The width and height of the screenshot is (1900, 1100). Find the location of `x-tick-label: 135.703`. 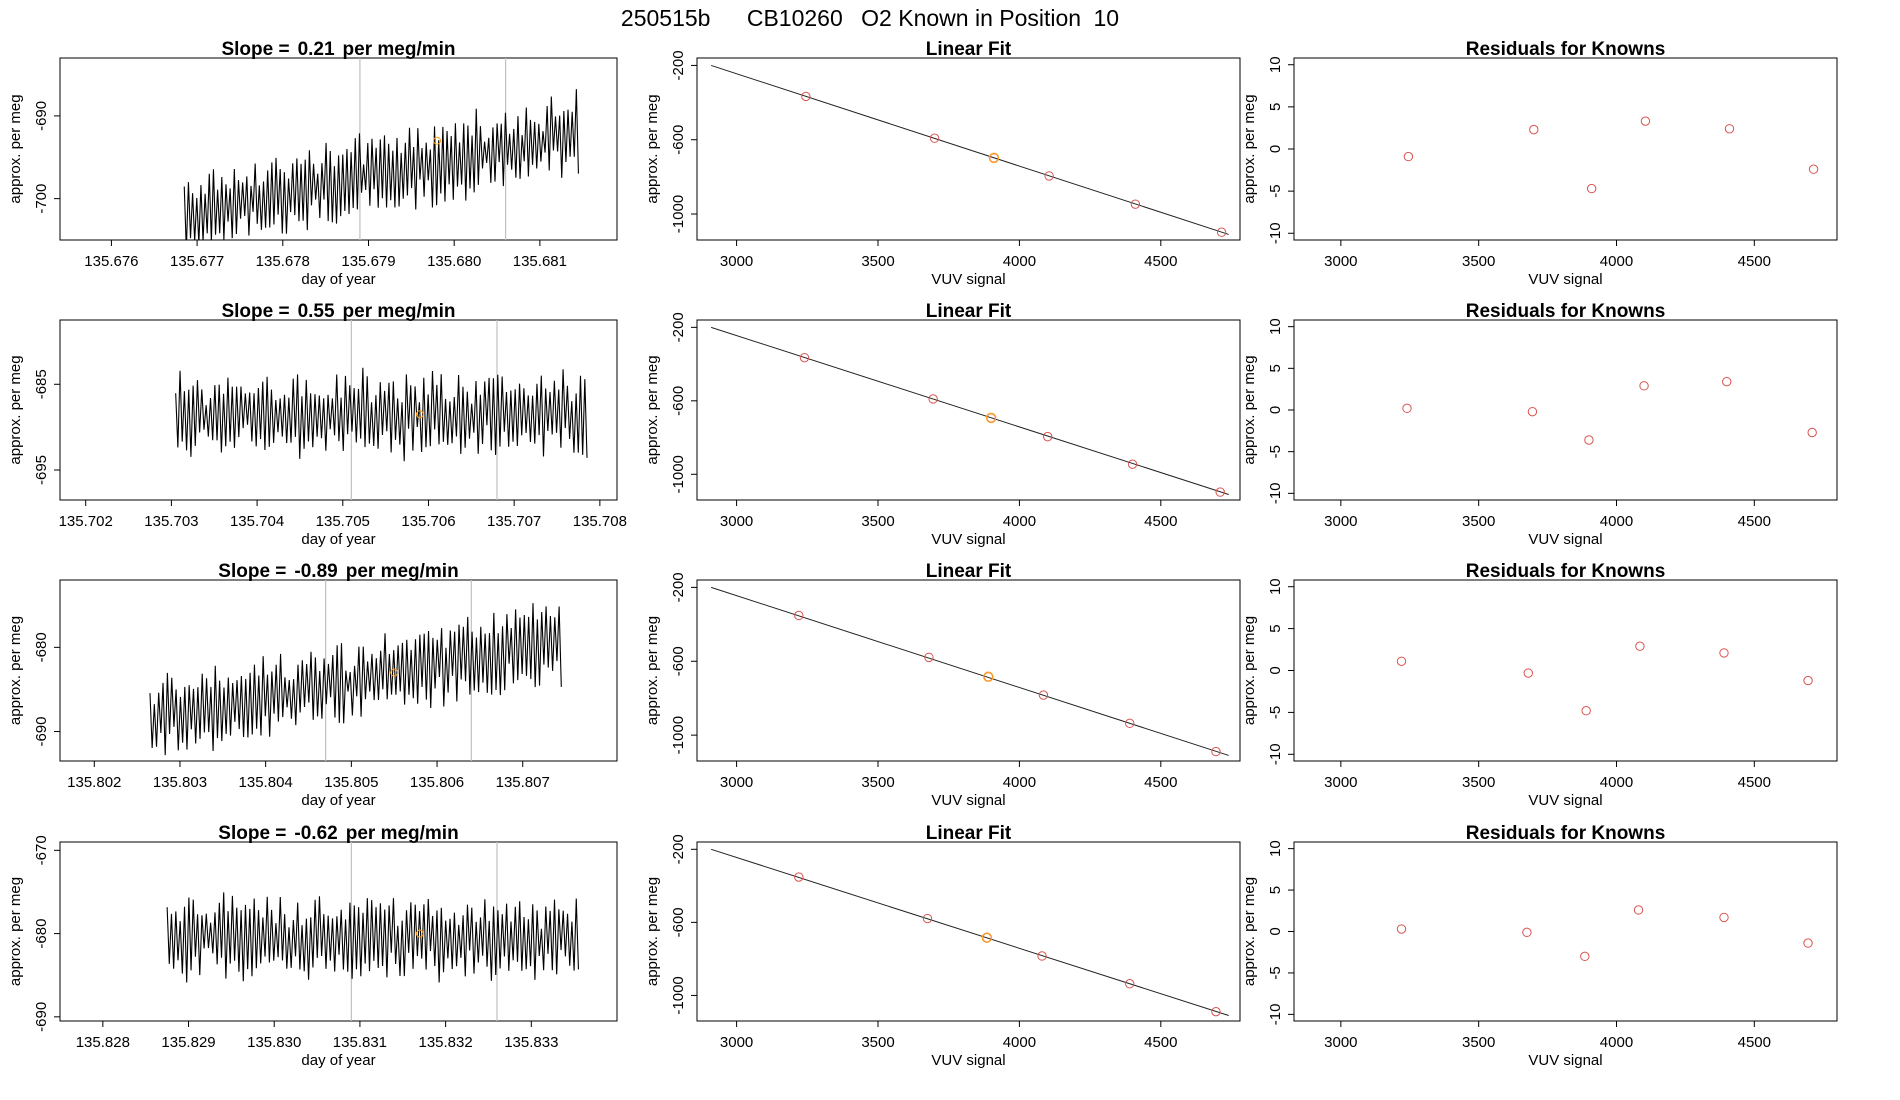

x-tick-label: 135.703 is located at coordinates (171, 521).